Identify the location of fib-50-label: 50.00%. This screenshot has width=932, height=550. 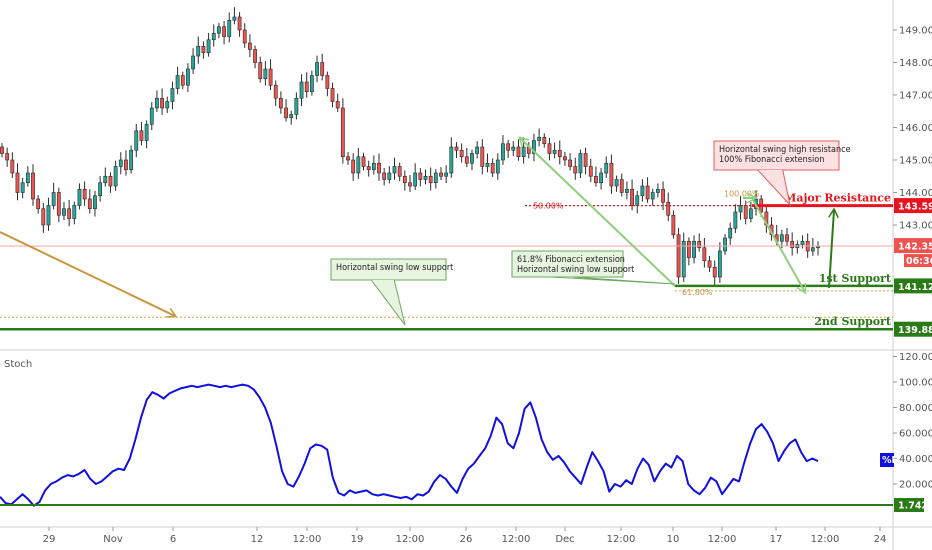
(548, 206).